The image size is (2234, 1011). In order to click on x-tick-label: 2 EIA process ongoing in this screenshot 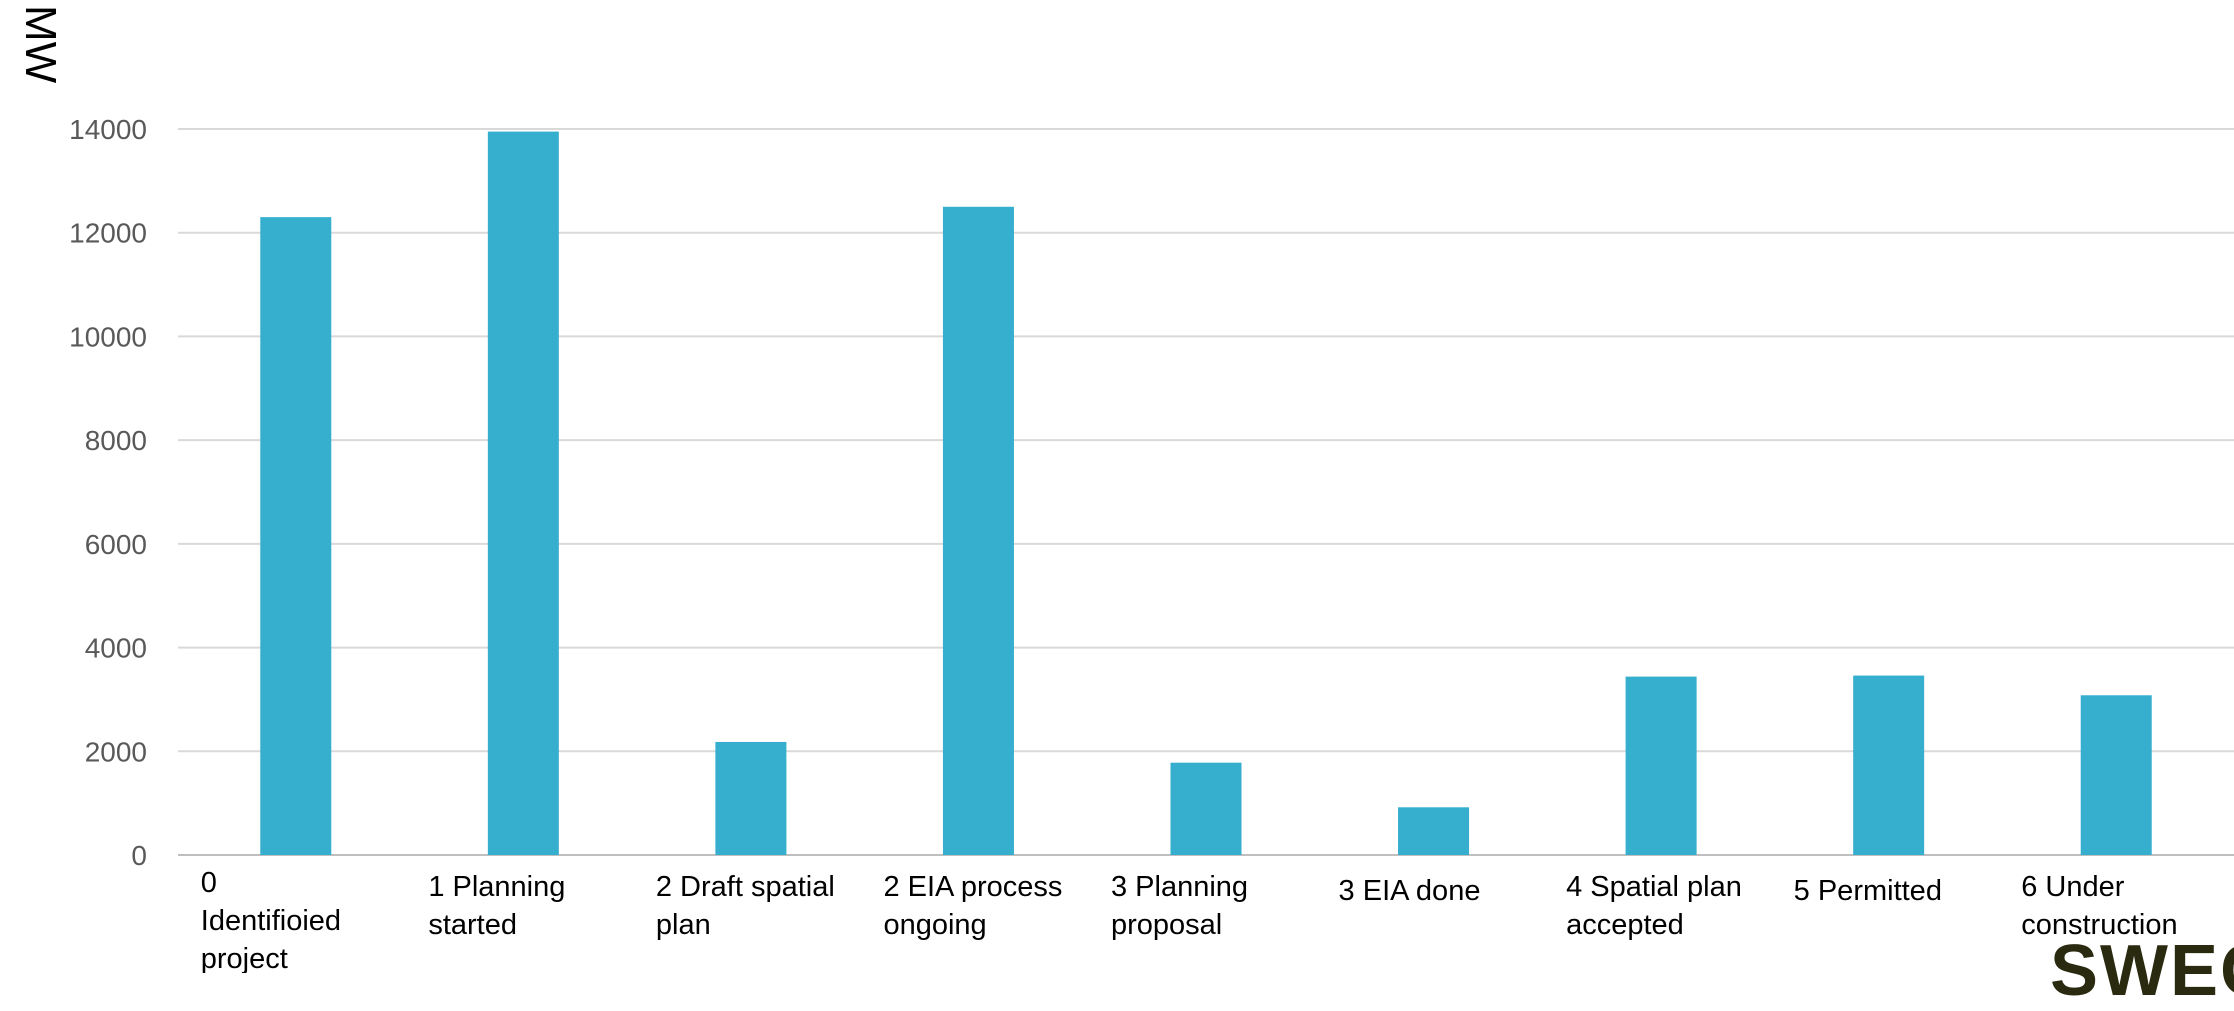, I will do `click(972, 906)`.